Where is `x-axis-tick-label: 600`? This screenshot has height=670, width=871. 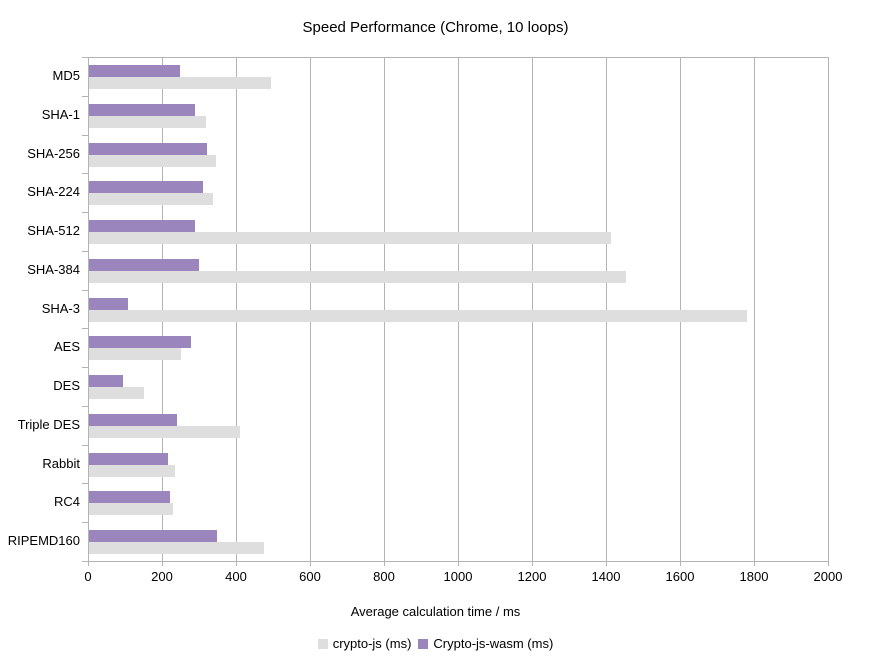 x-axis-tick-label: 600 is located at coordinates (310, 576).